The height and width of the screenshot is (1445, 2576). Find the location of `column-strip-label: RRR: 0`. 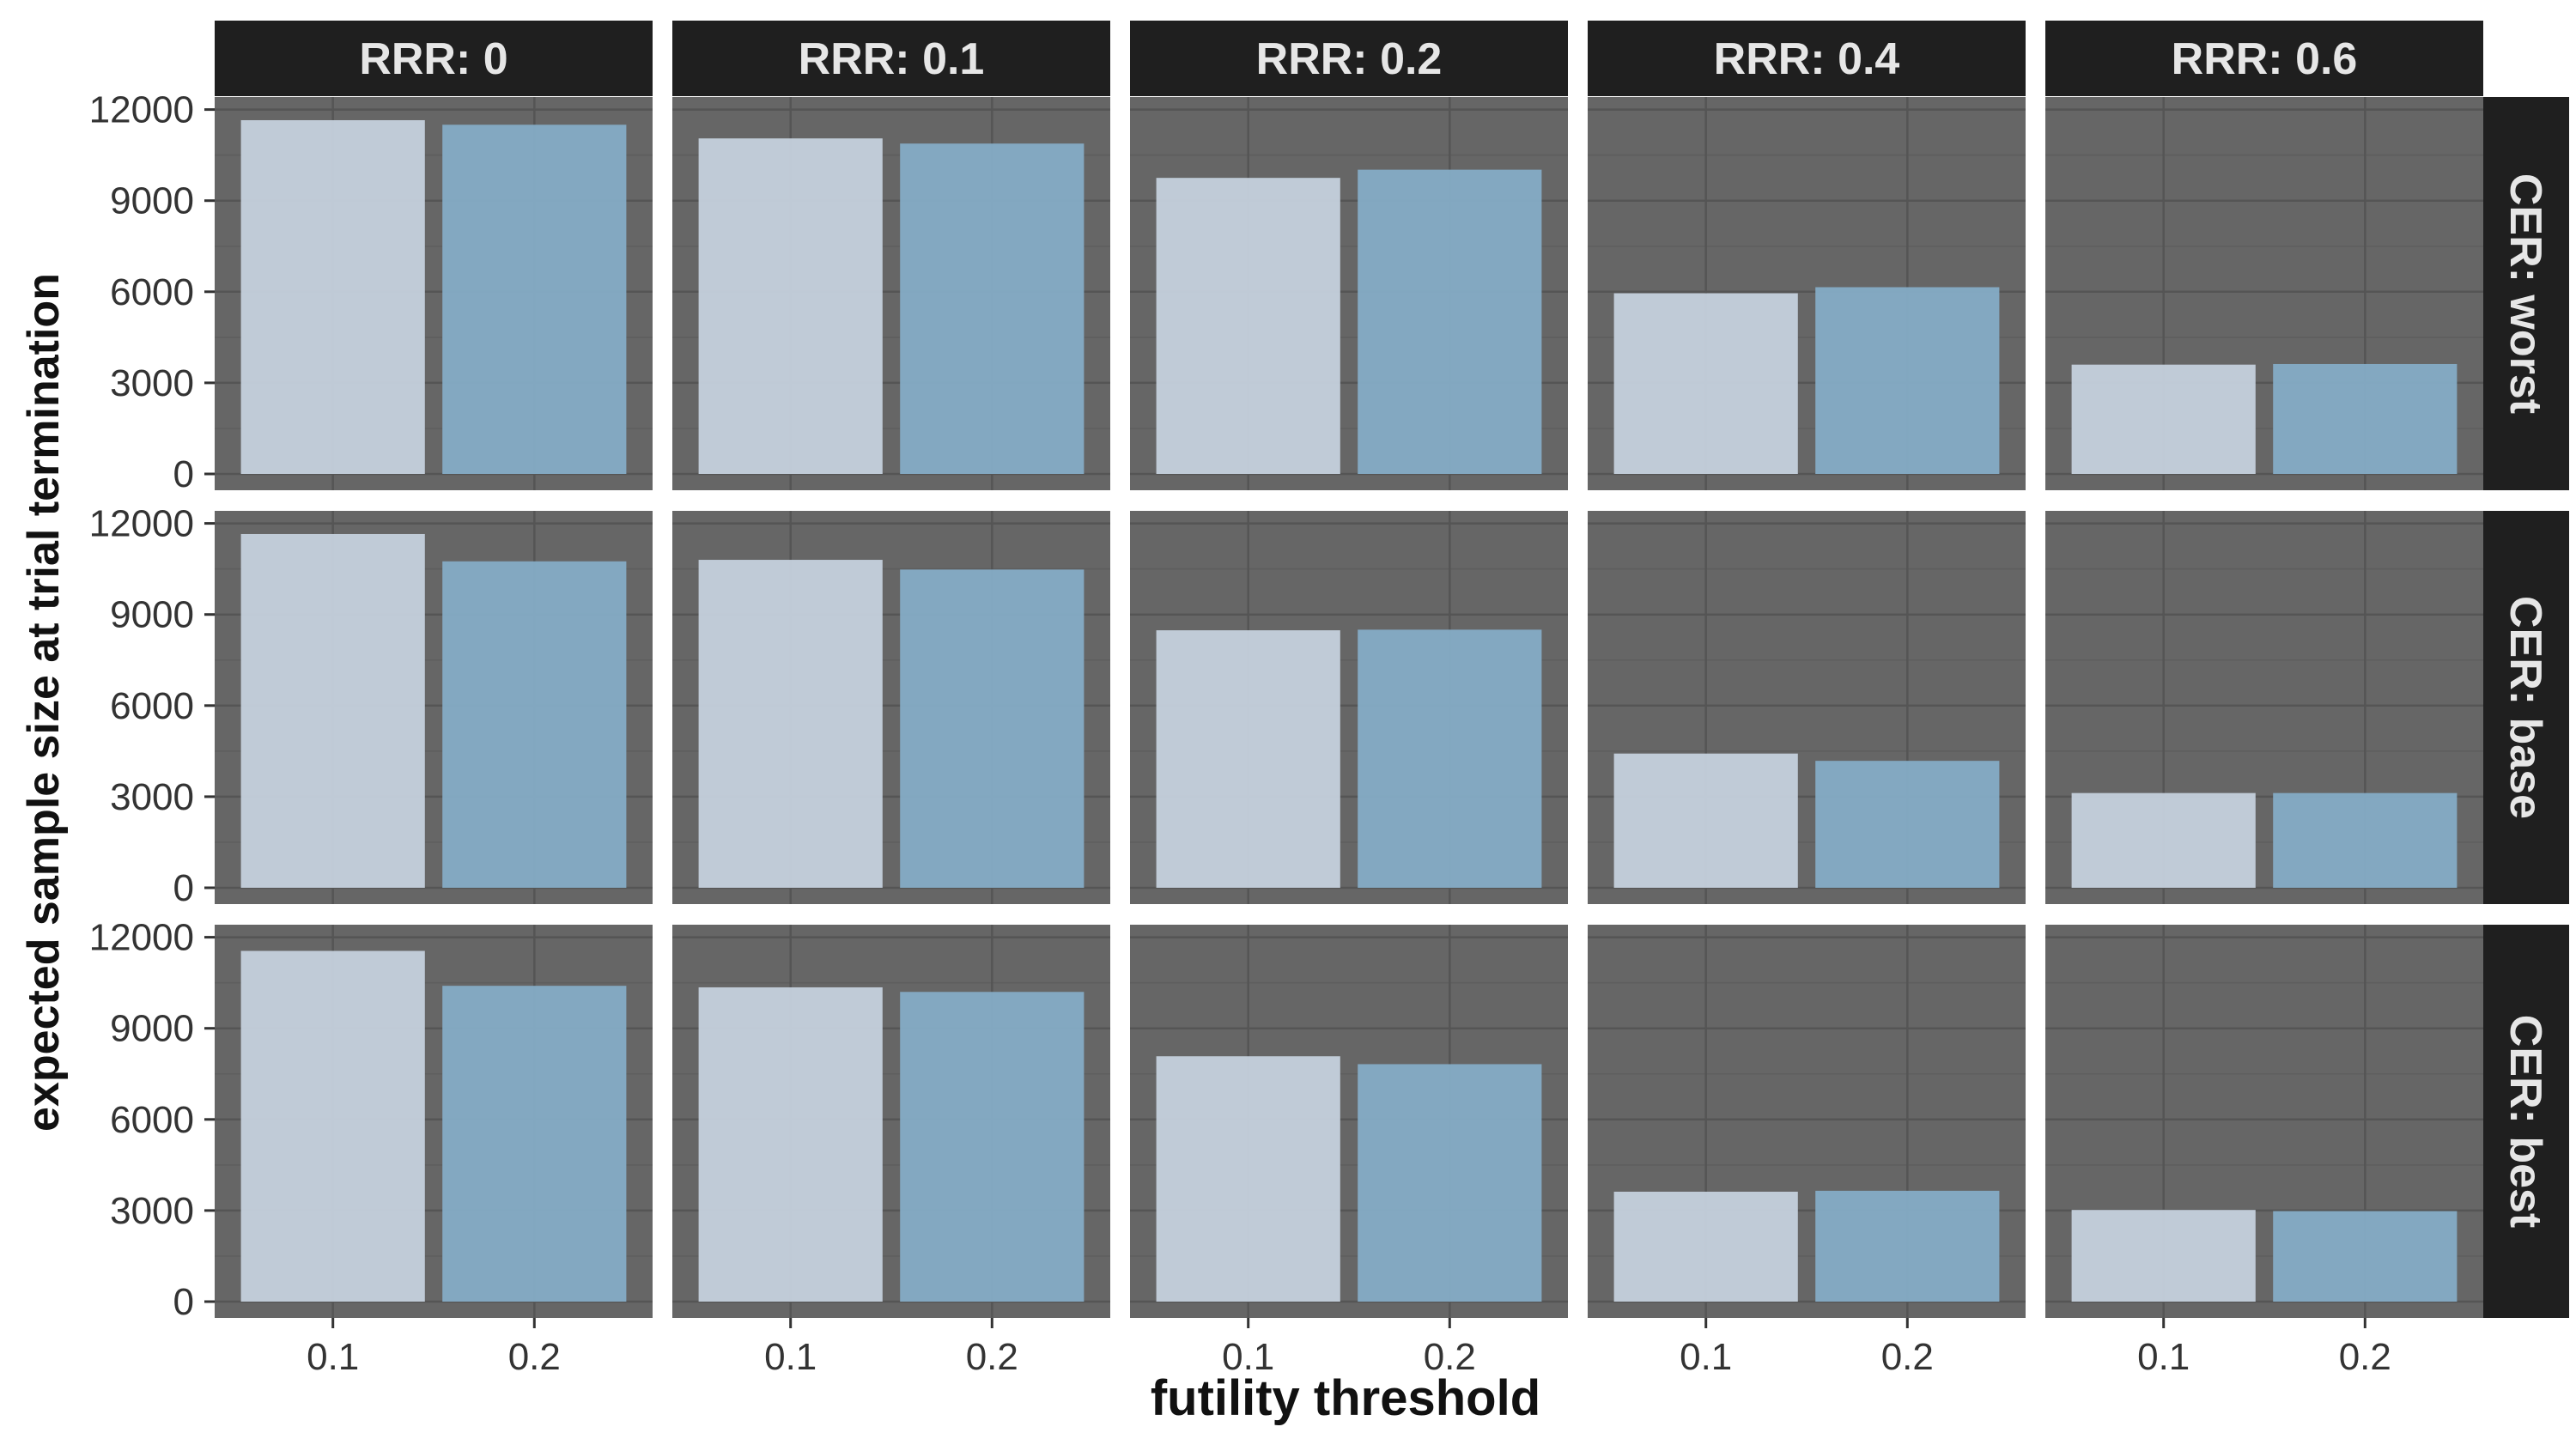

column-strip-label: RRR: 0 is located at coordinates (433, 59).